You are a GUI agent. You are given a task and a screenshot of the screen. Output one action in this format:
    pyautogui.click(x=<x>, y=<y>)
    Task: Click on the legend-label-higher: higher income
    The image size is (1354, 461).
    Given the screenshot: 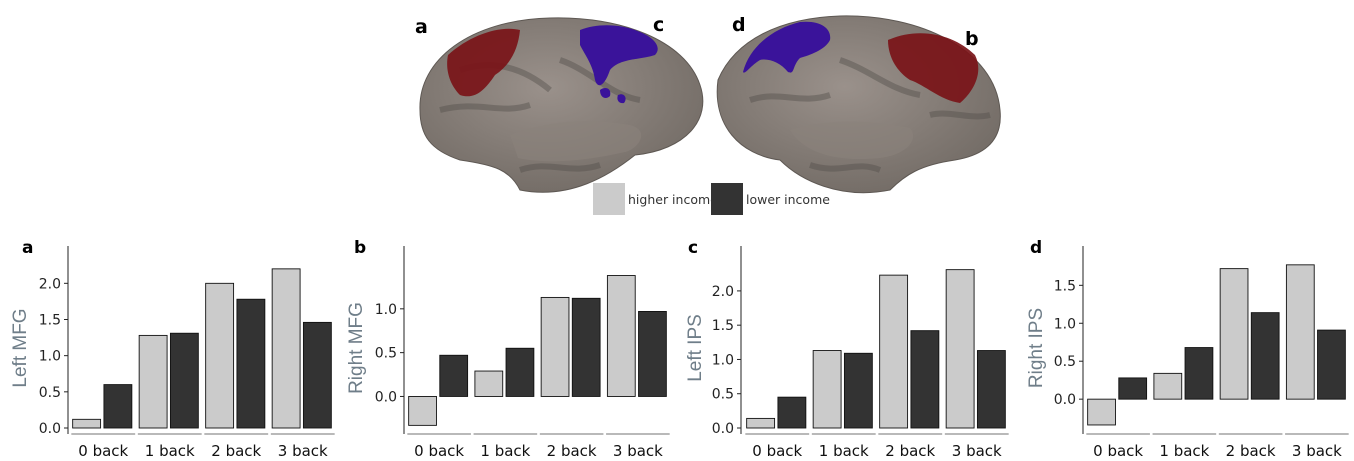 What is the action you would take?
    pyautogui.click(x=673, y=199)
    